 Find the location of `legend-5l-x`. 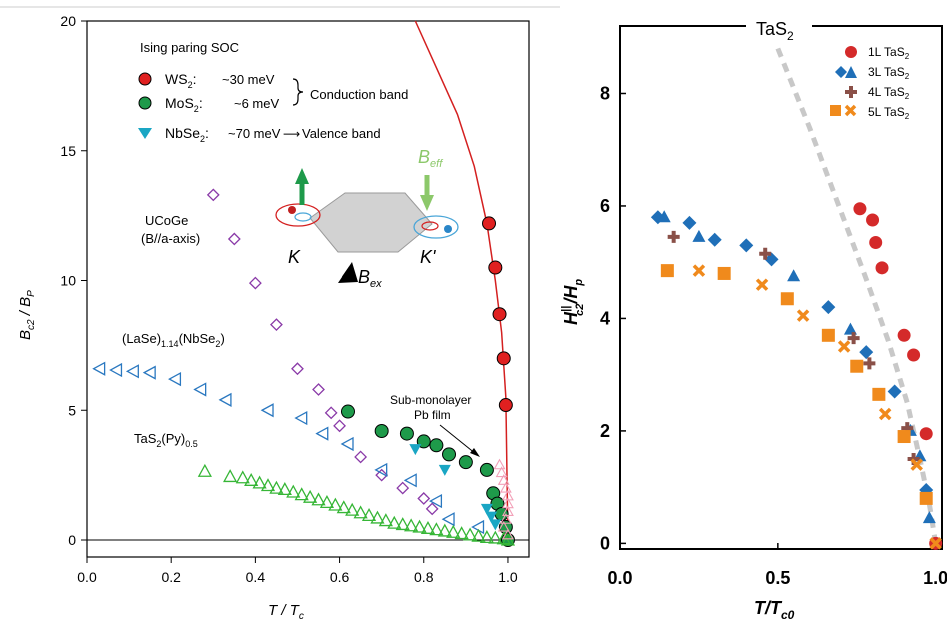

legend-5l-x is located at coordinates (850, 110).